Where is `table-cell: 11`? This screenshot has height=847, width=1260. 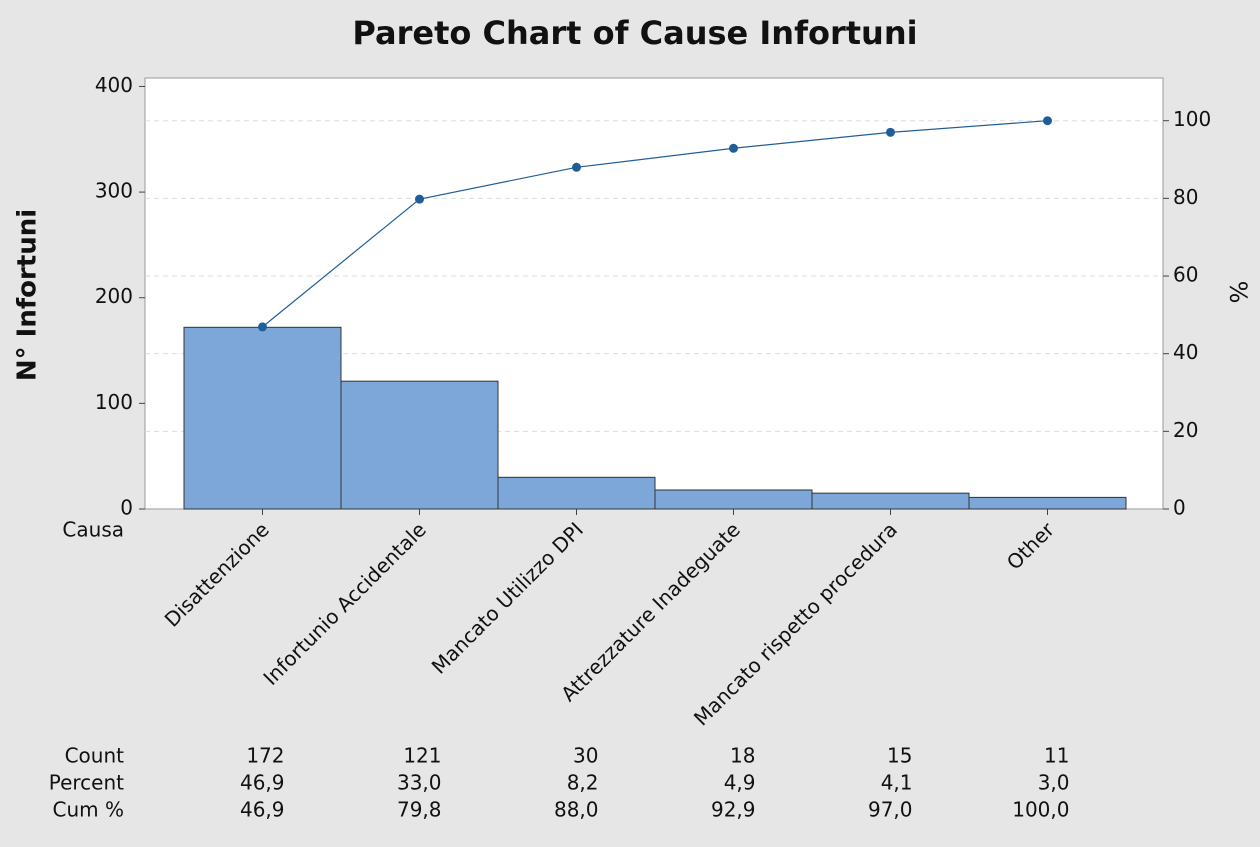
table-cell: 11 is located at coordinates (1056, 756).